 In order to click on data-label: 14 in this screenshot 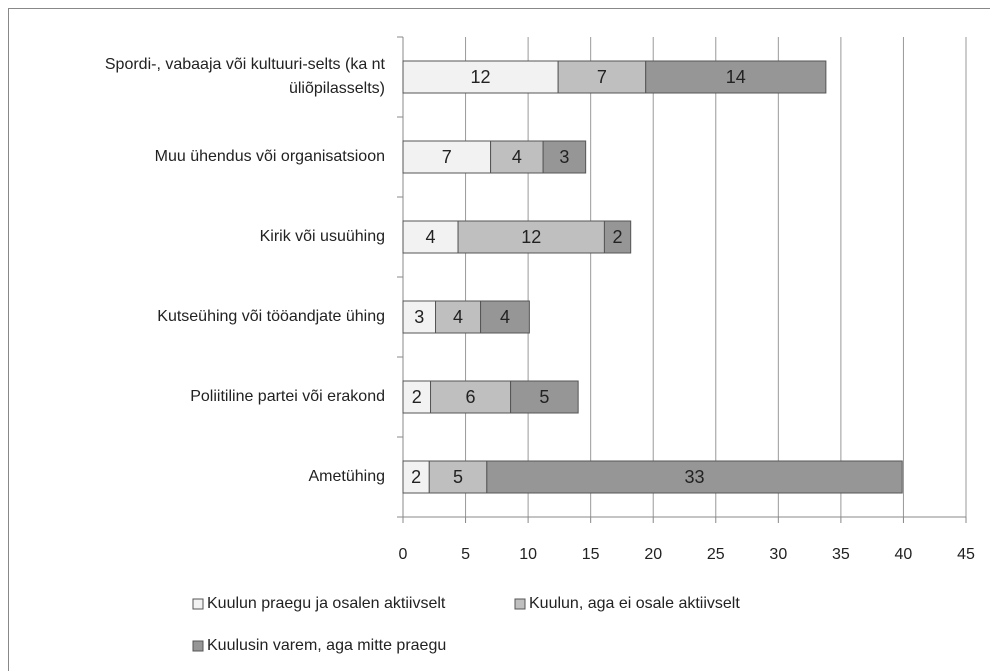, I will do `click(736, 77)`.